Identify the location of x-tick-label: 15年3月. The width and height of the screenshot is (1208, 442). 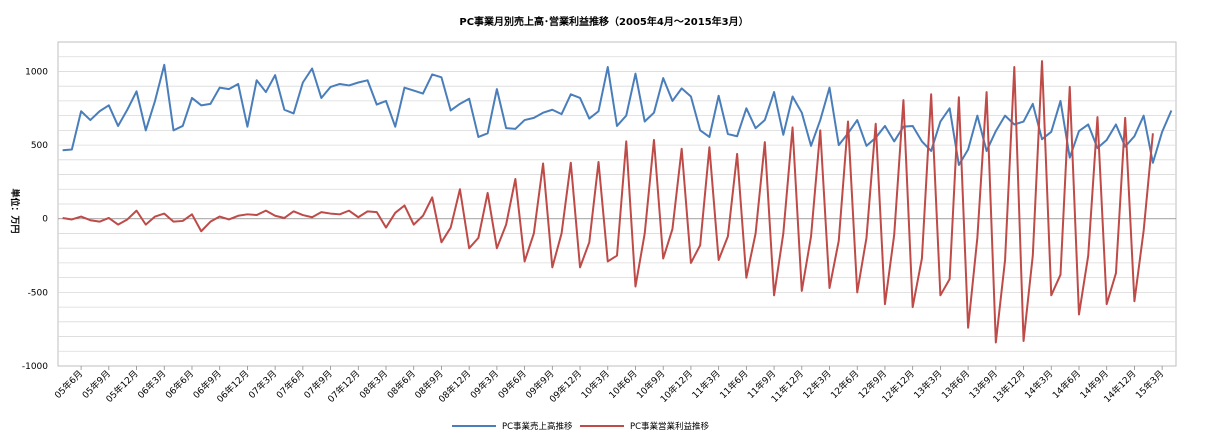
(1149, 384).